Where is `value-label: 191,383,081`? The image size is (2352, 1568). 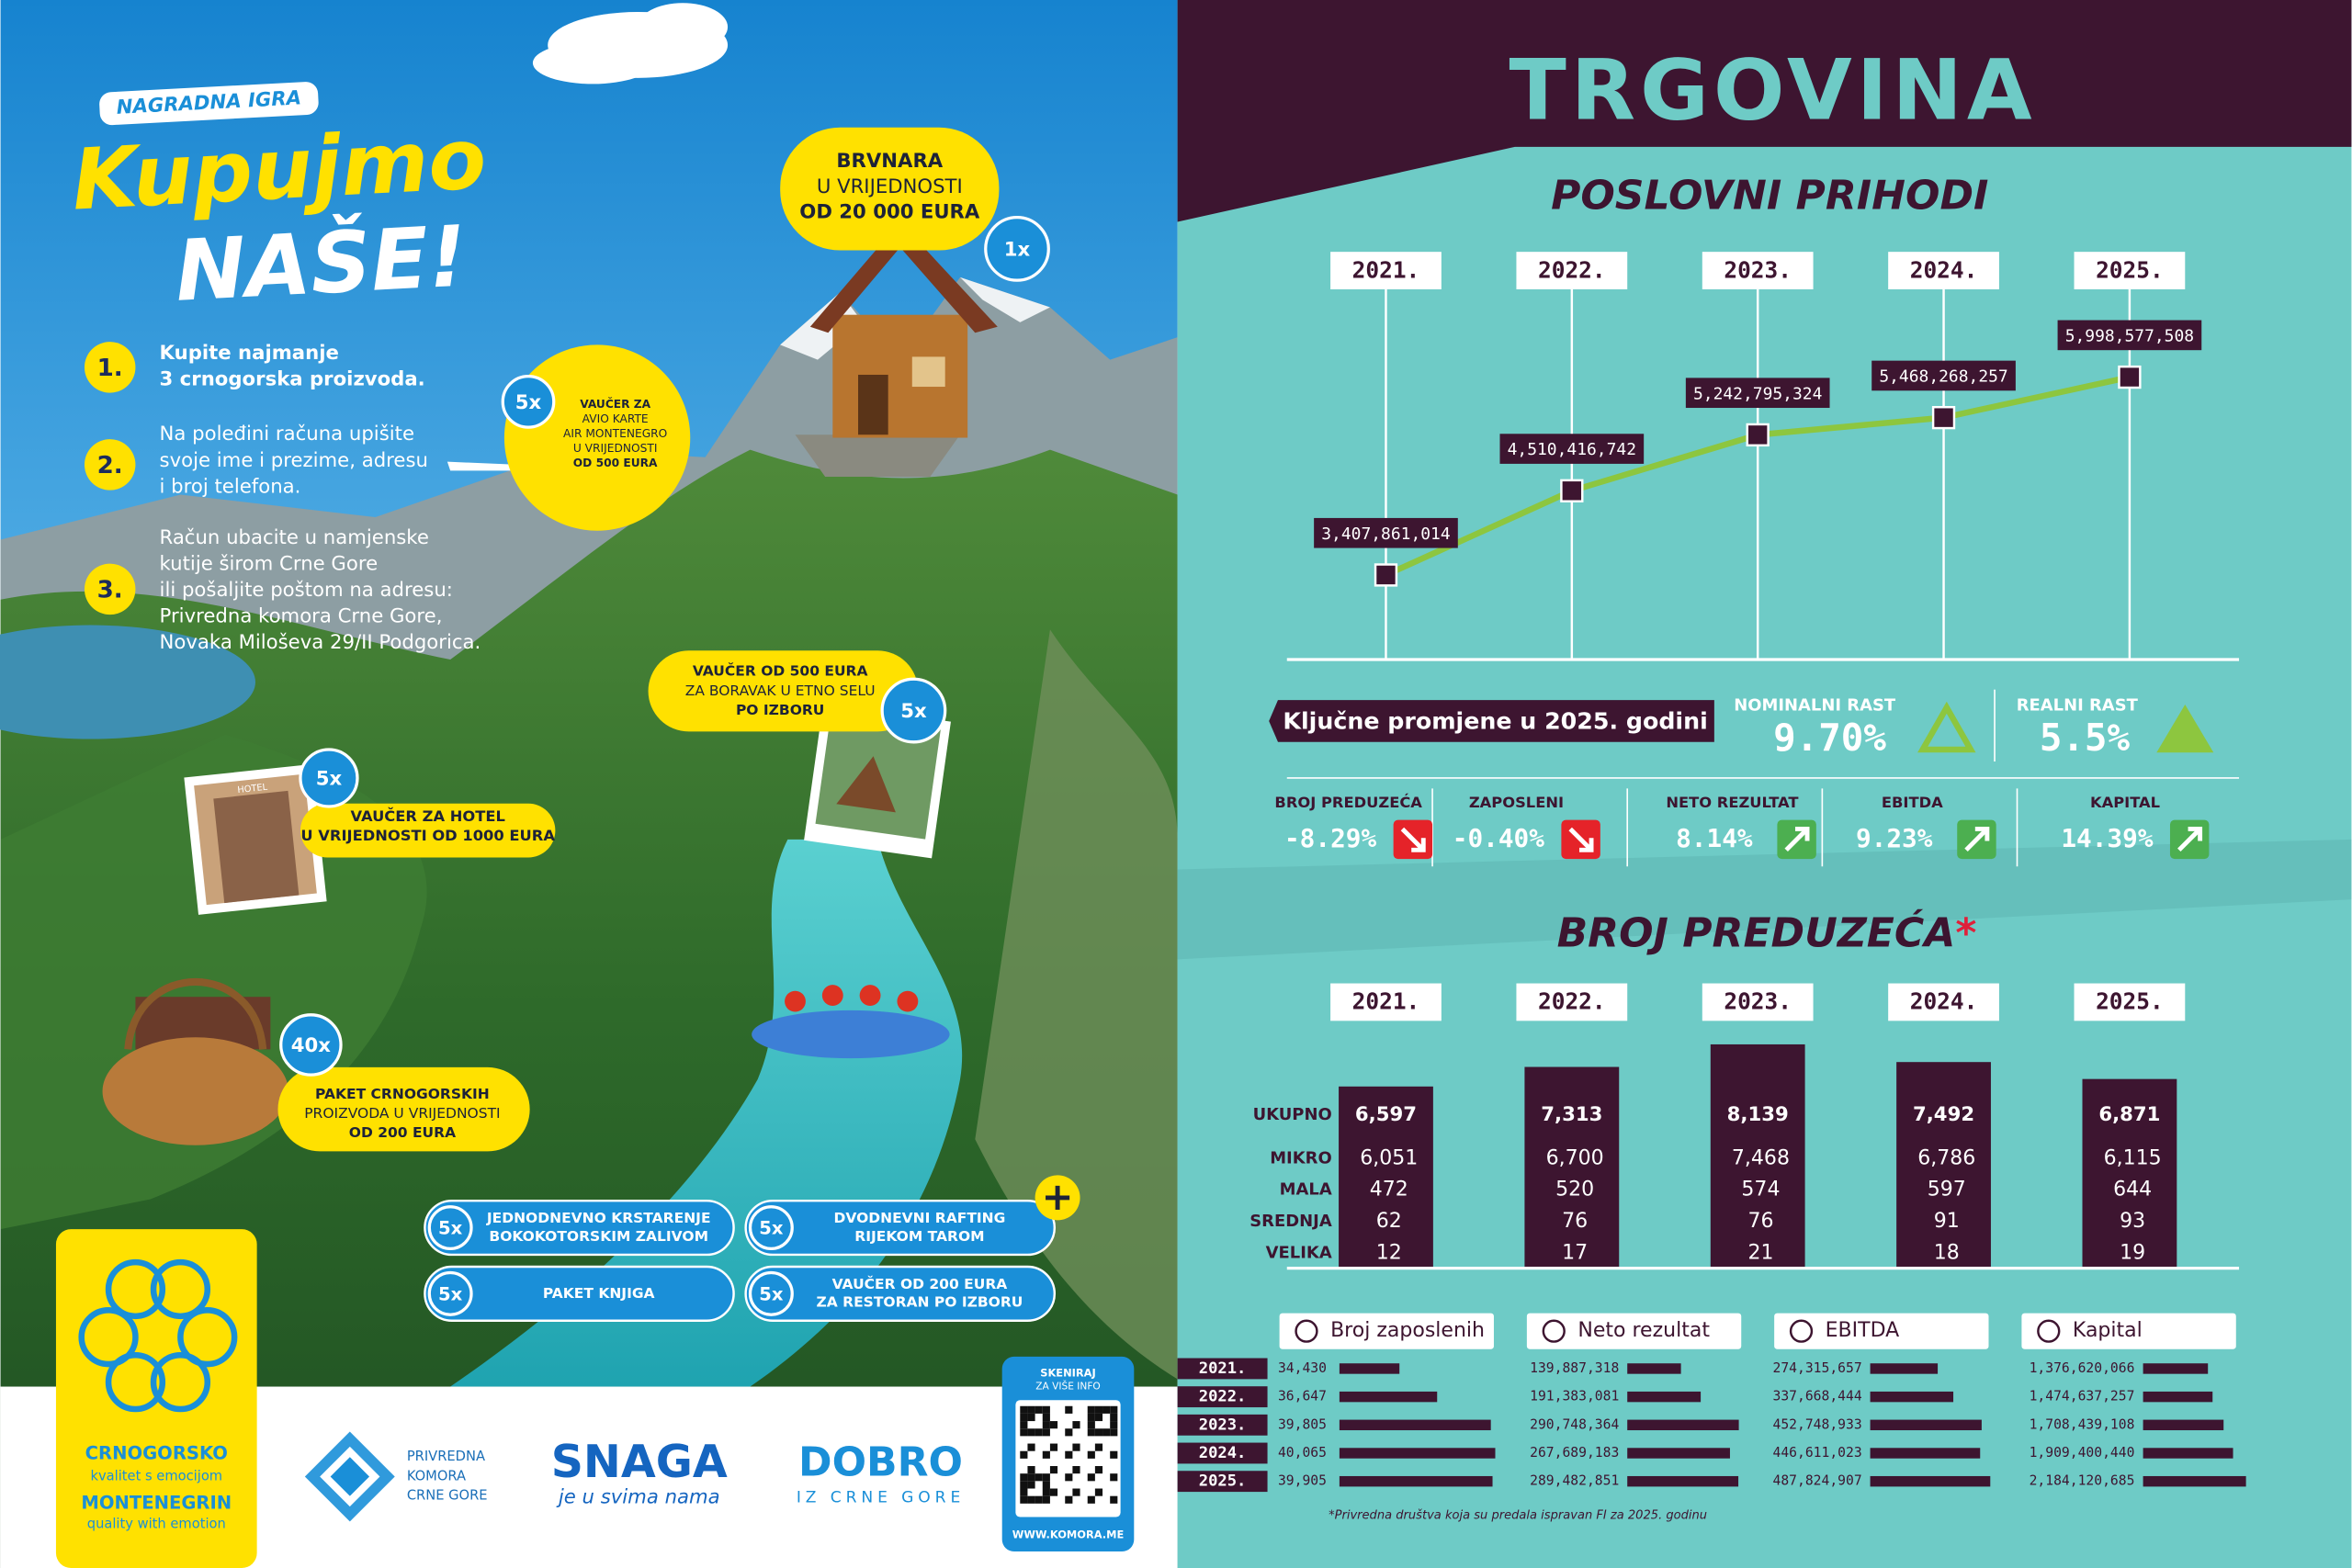
value-label: 191,383,081 is located at coordinates (1574, 1396).